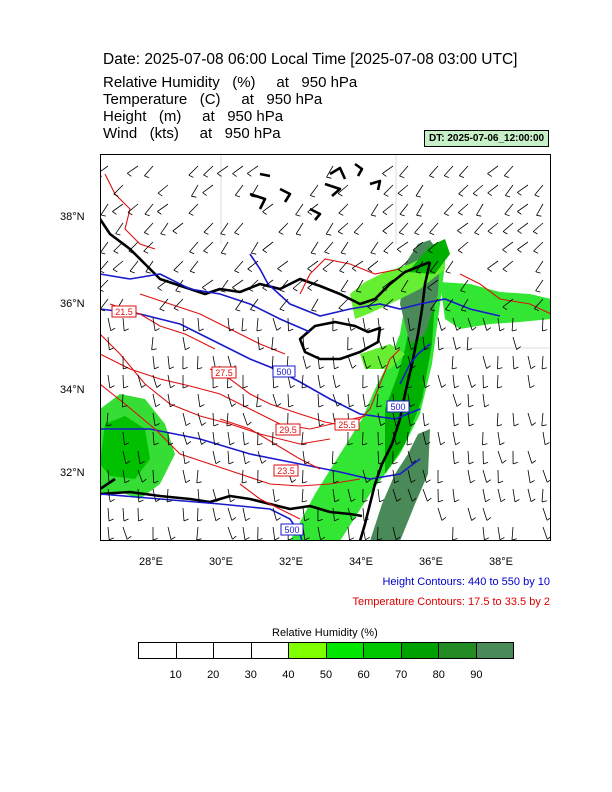  What do you see at coordinates (397, 407) in the screenshot?
I see `height-label-2: 500` at bounding box center [397, 407].